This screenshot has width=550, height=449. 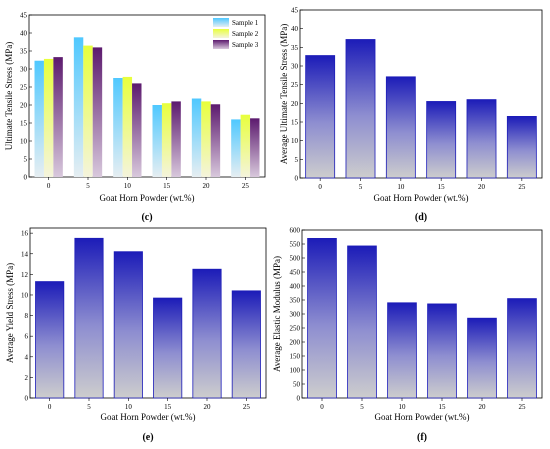 What do you see at coordinates (297, 160) in the screenshot?
I see `chart-d-y-tick-label: 5` at bounding box center [297, 160].